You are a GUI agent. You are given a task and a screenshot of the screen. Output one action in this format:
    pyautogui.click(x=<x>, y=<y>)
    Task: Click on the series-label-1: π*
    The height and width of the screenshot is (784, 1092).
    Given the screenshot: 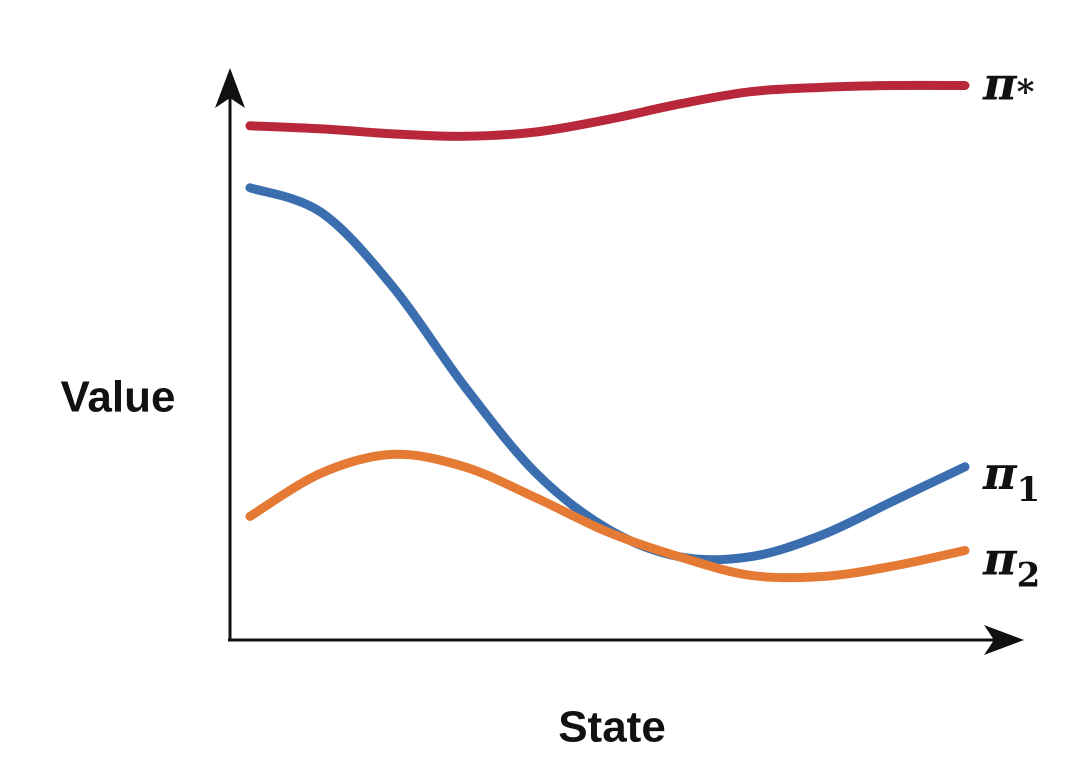 What is the action you would take?
    pyautogui.click(x=1008, y=85)
    